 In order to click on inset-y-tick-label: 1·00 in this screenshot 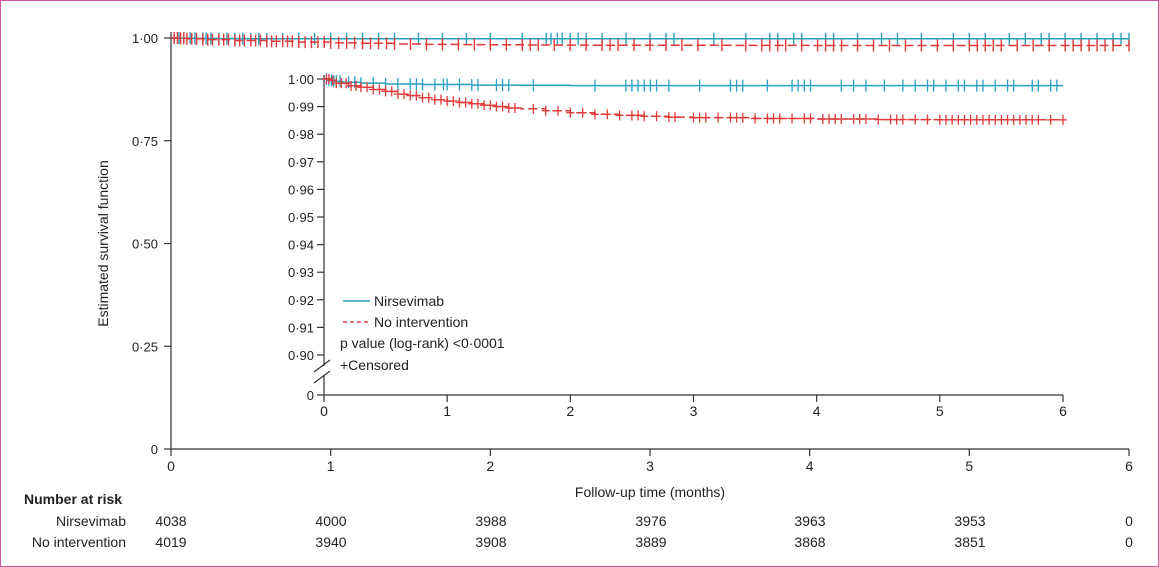, I will do `click(301, 79)`.